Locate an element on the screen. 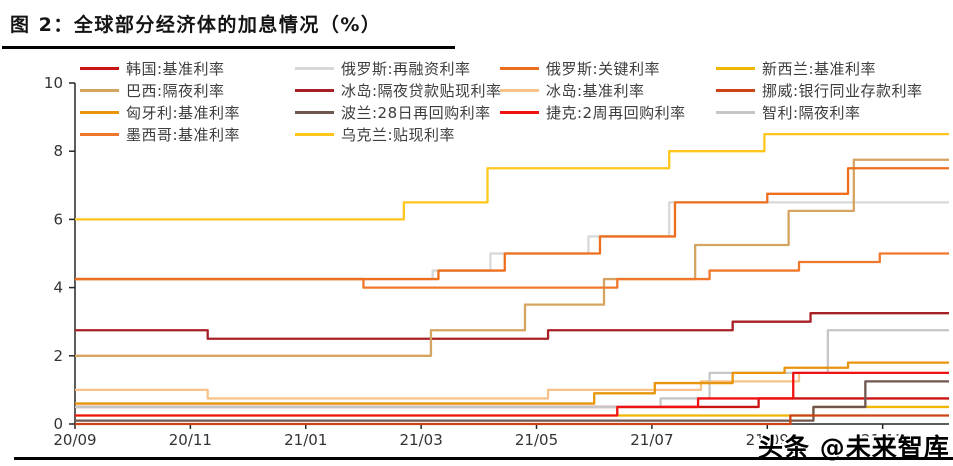 This screenshot has width=953, height=466. legend-marker-korea is located at coordinates (99, 68).